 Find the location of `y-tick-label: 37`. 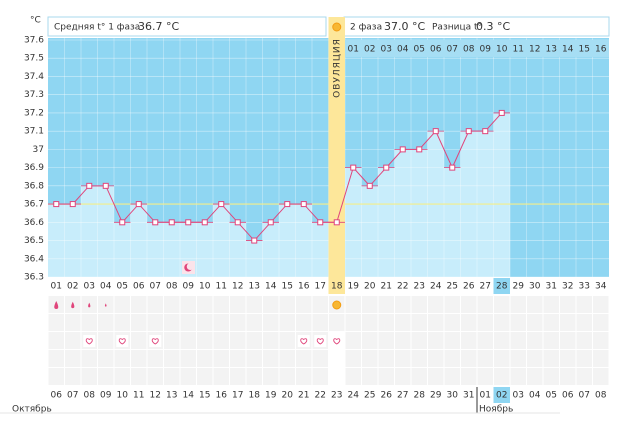

y-tick-label: 37 is located at coordinates (38, 150).